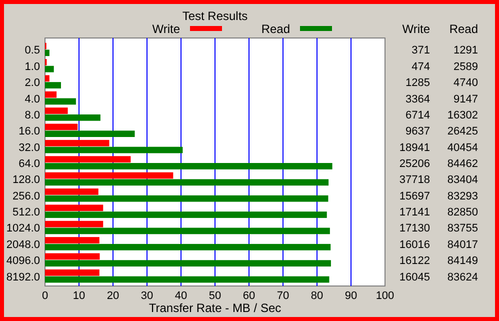 The image size is (499, 321). What do you see at coordinates (414, 148) in the screenshot?
I see `text: 18941` at bounding box center [414, 148].